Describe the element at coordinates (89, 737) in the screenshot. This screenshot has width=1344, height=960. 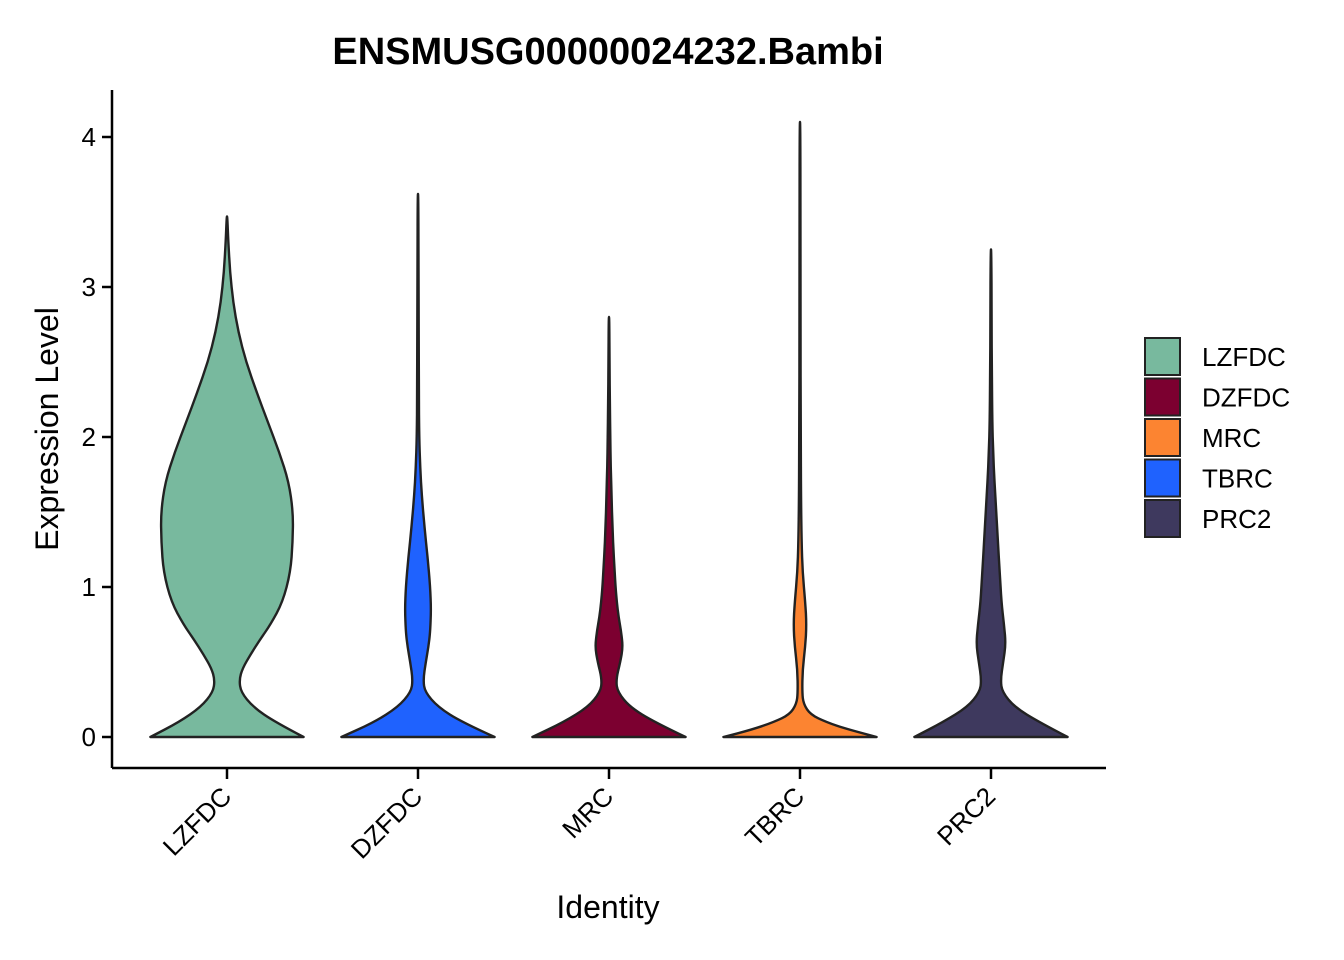
I see `y-tick-label: 0` at that location.